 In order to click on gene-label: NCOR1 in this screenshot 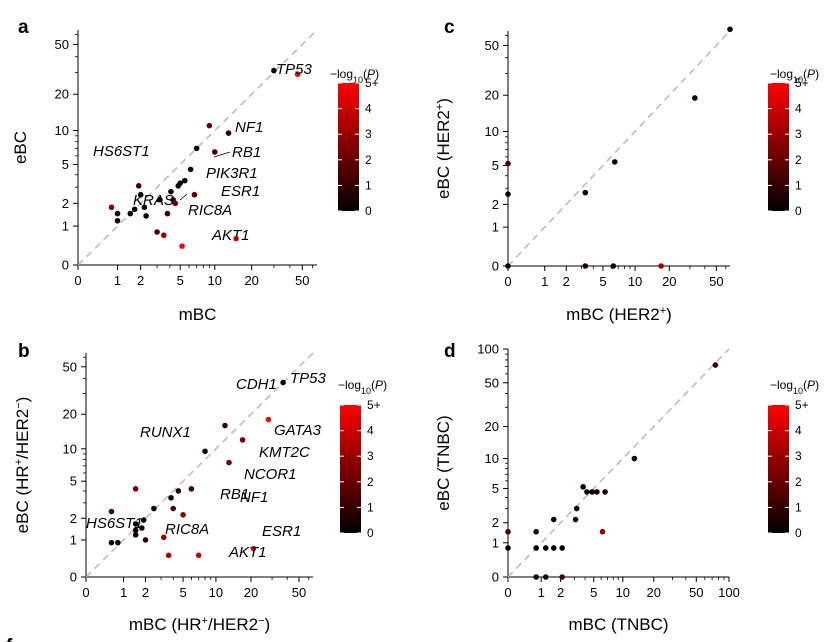, I will do `click(270, 474)`.